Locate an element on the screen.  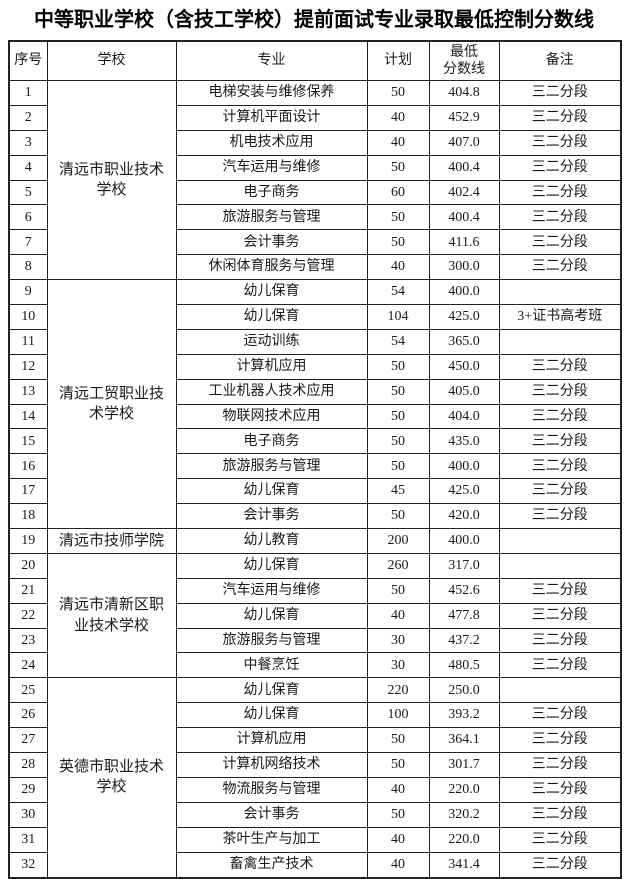
row-number: 28 is located at coordinates (28, 765).